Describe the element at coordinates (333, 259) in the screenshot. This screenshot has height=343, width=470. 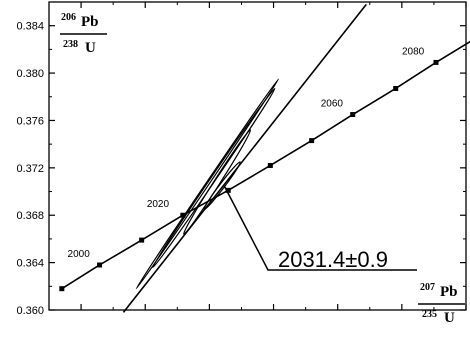
I see `result-label: 2031.4±0.9` at that location.